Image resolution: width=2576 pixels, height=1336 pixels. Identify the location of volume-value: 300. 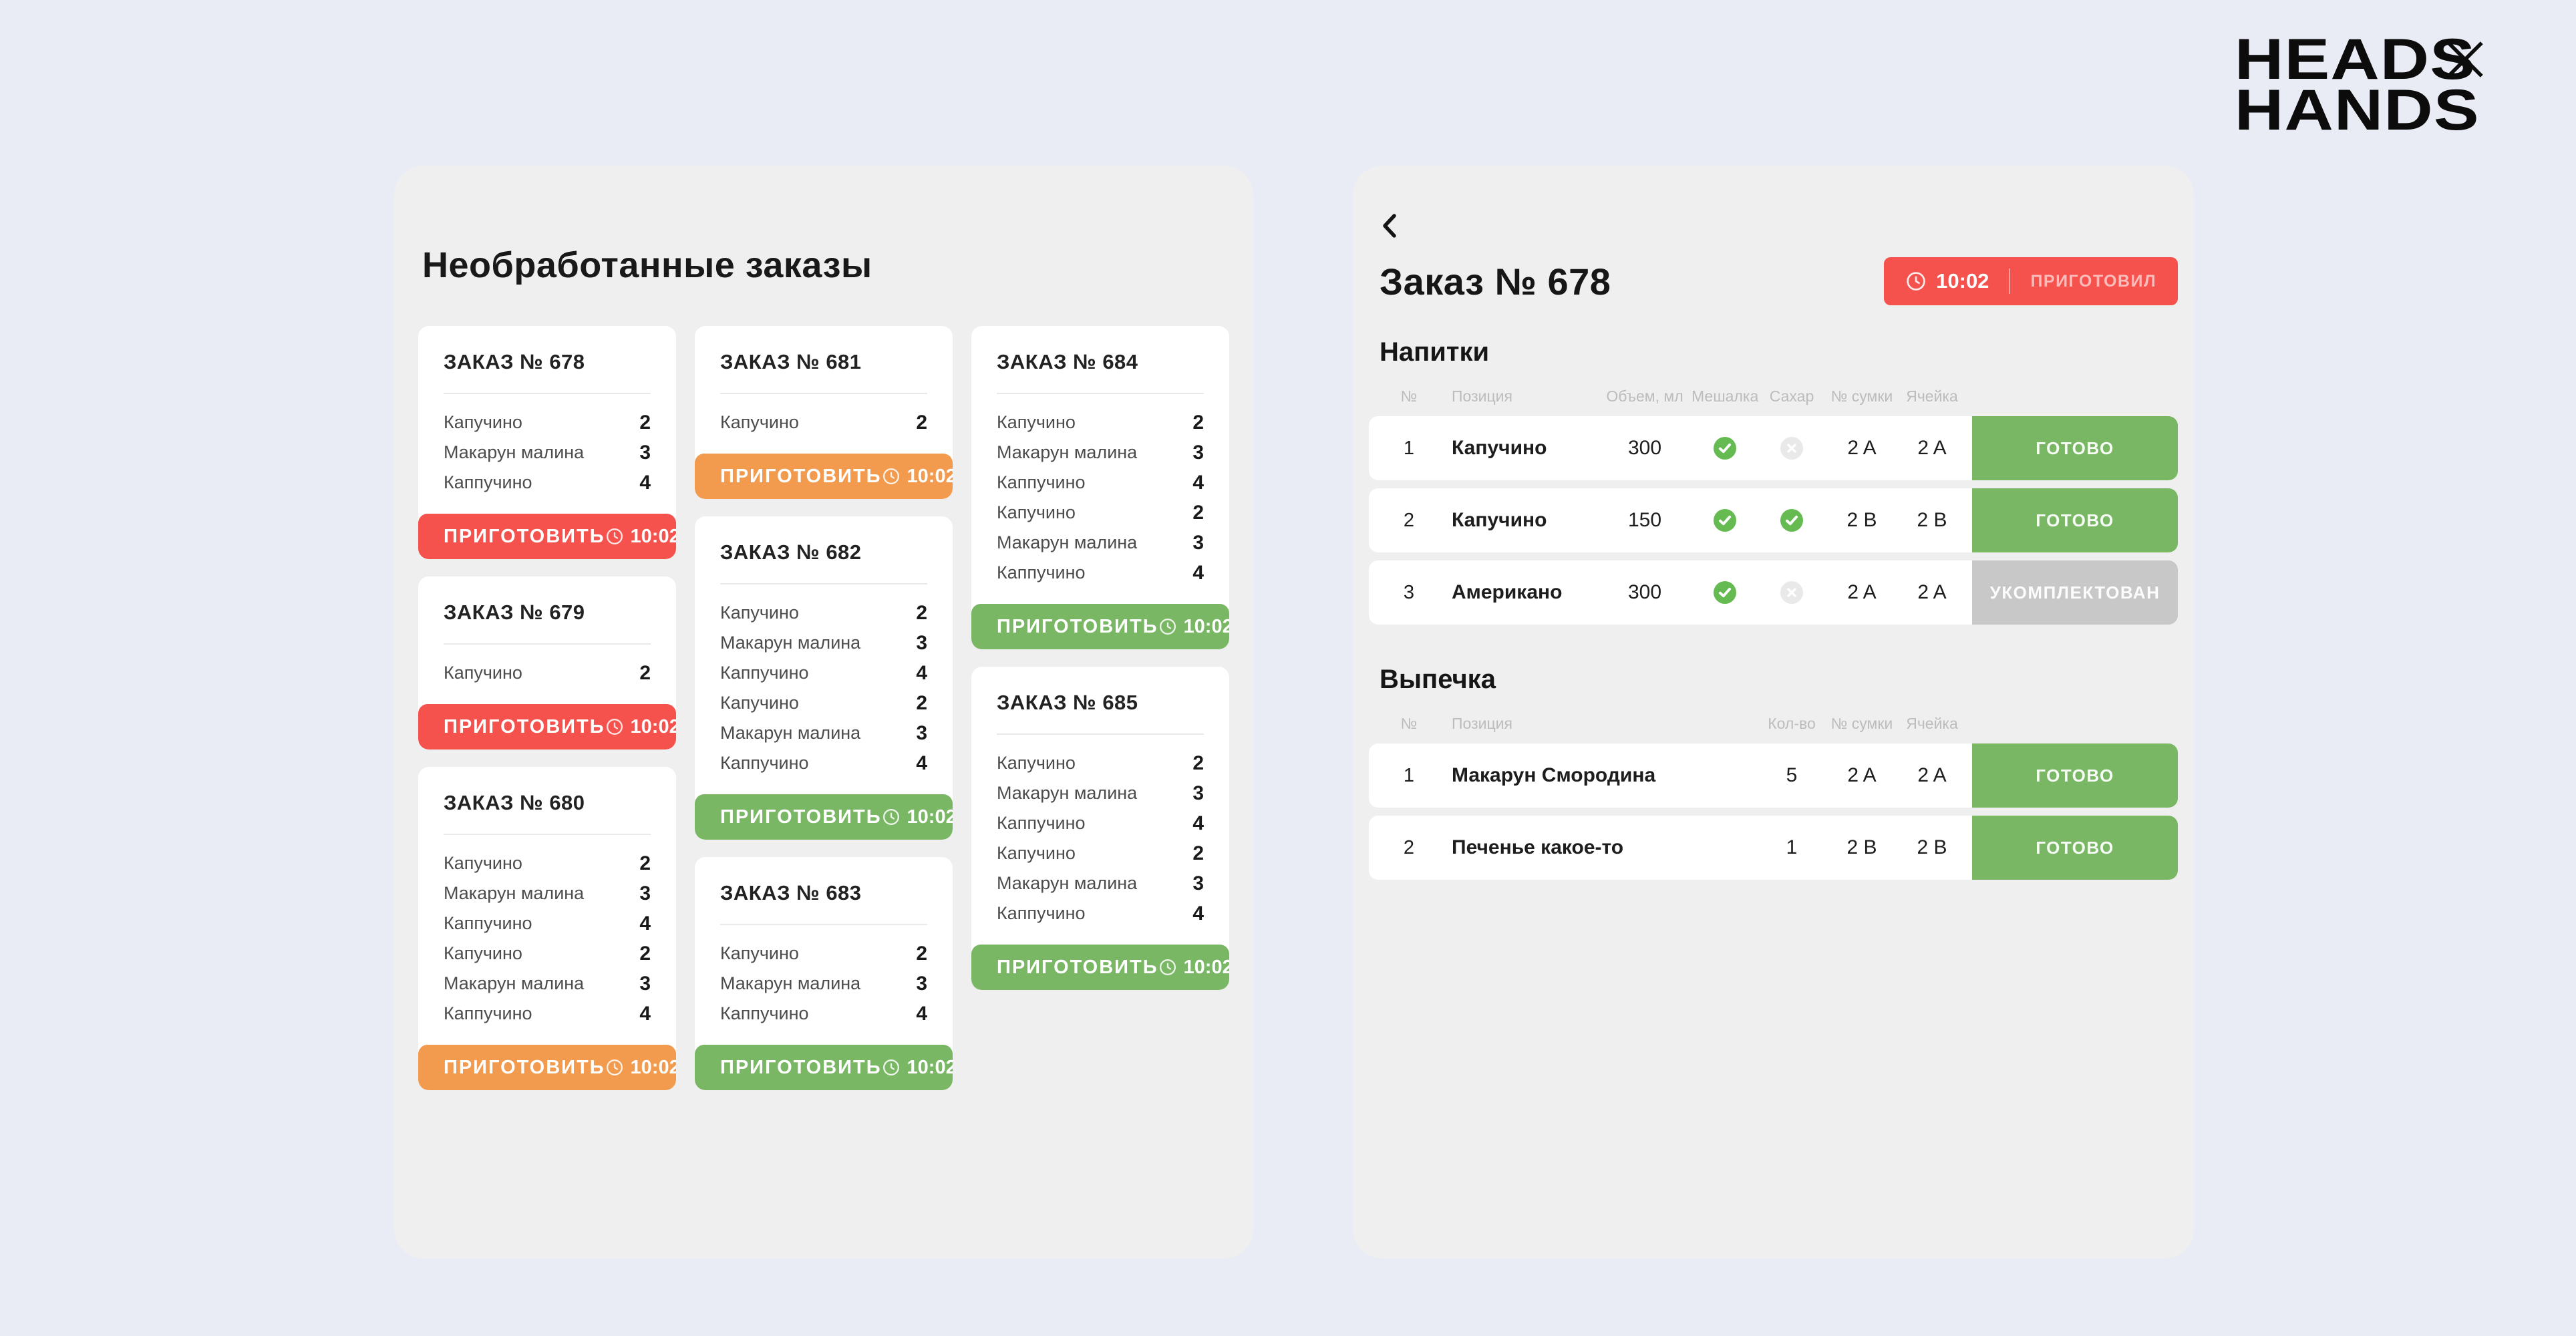
(1644, 592).